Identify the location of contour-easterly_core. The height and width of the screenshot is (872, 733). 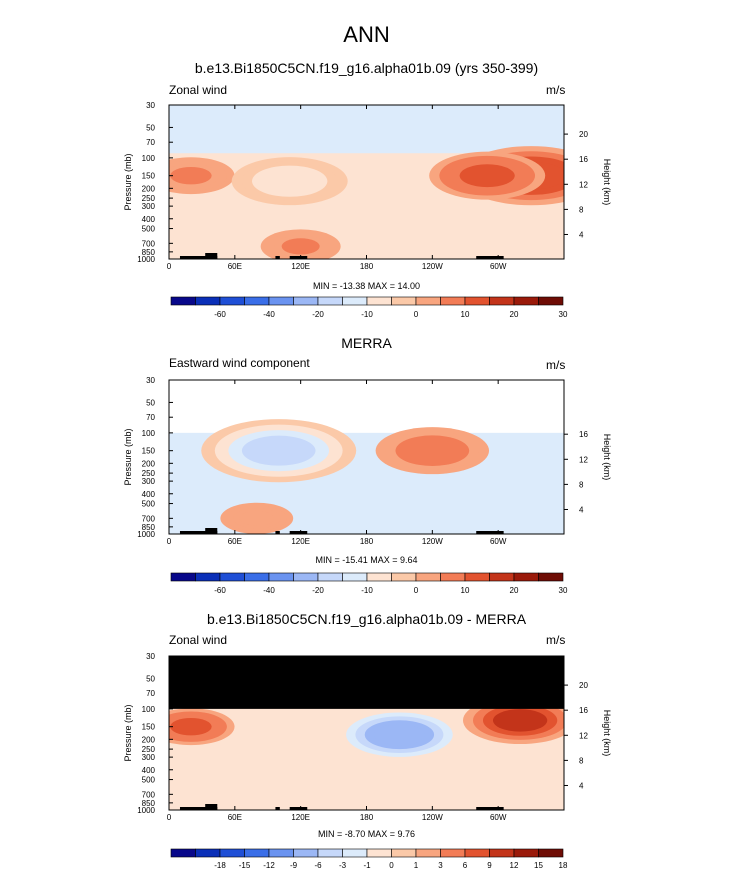
(278, 450).